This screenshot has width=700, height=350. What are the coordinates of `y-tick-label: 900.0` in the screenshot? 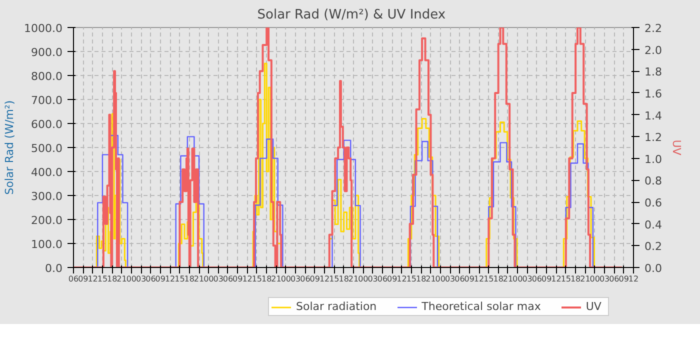 It's located at (47, 52).